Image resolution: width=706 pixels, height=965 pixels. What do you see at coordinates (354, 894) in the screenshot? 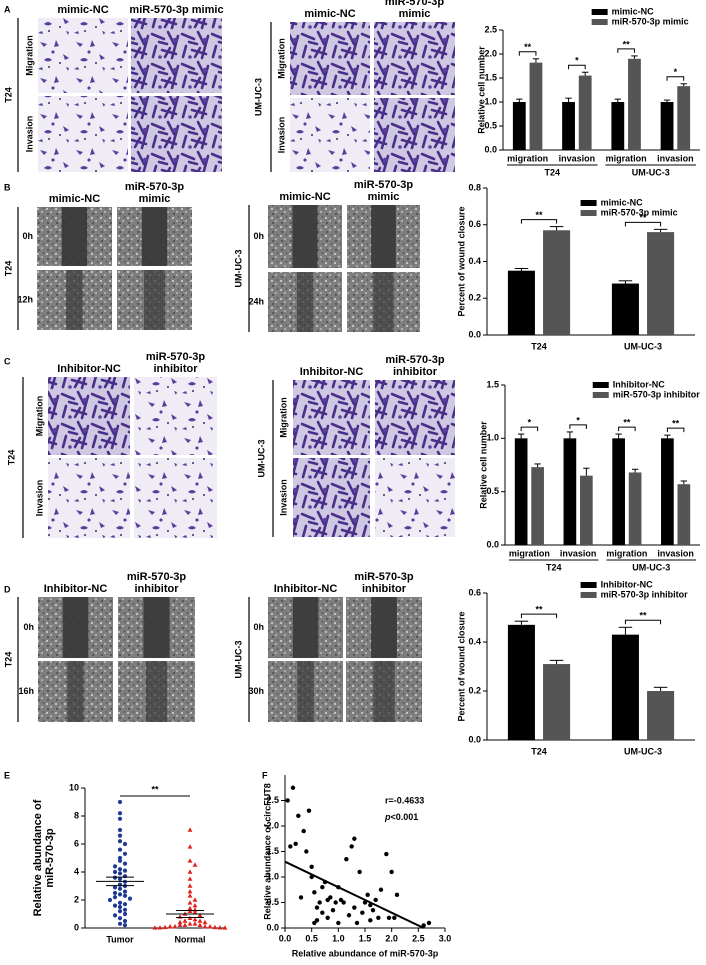
I see `fit-line` at bounding box center [354, 894].